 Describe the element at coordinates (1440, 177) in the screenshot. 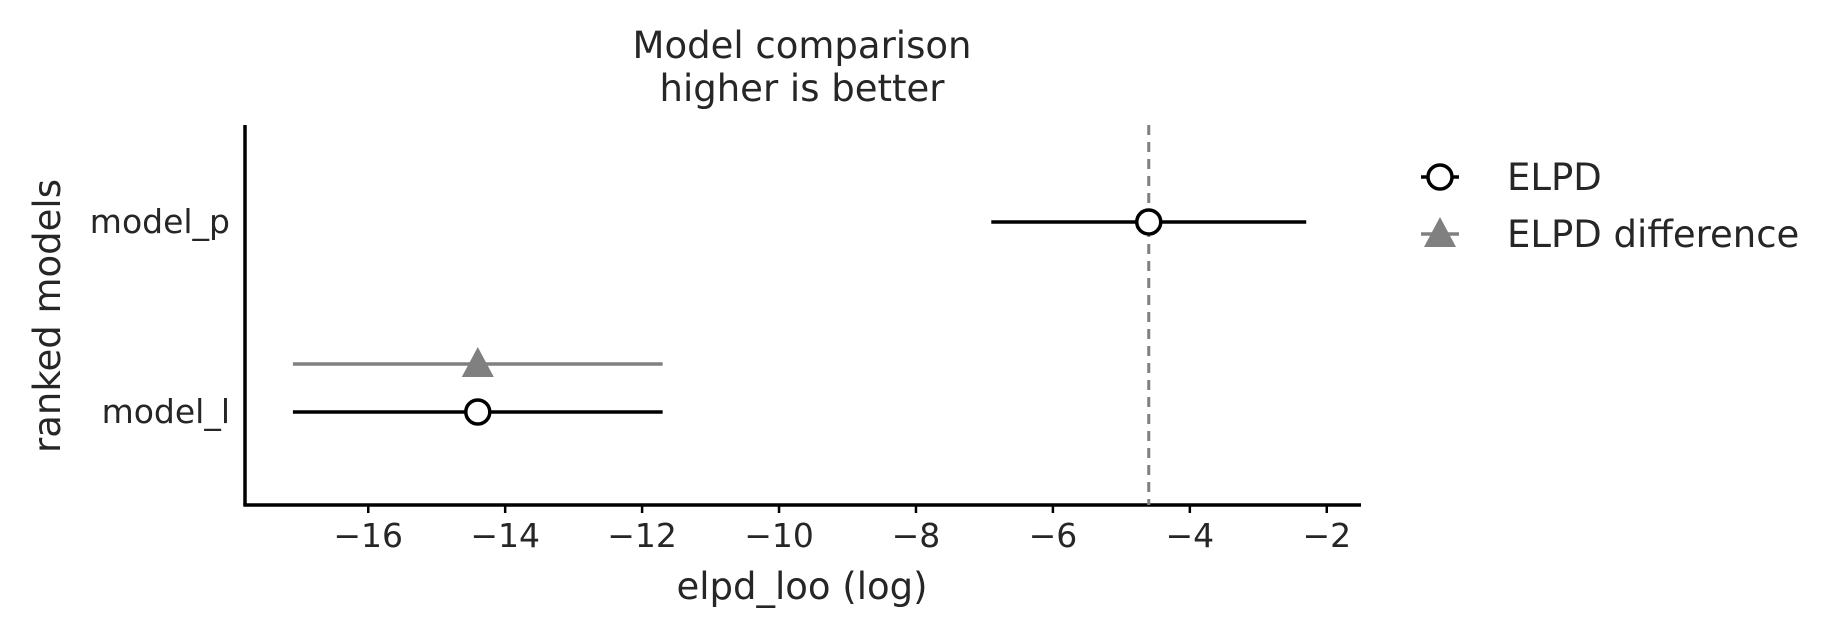

I see `legend-circle-marker` at that location.